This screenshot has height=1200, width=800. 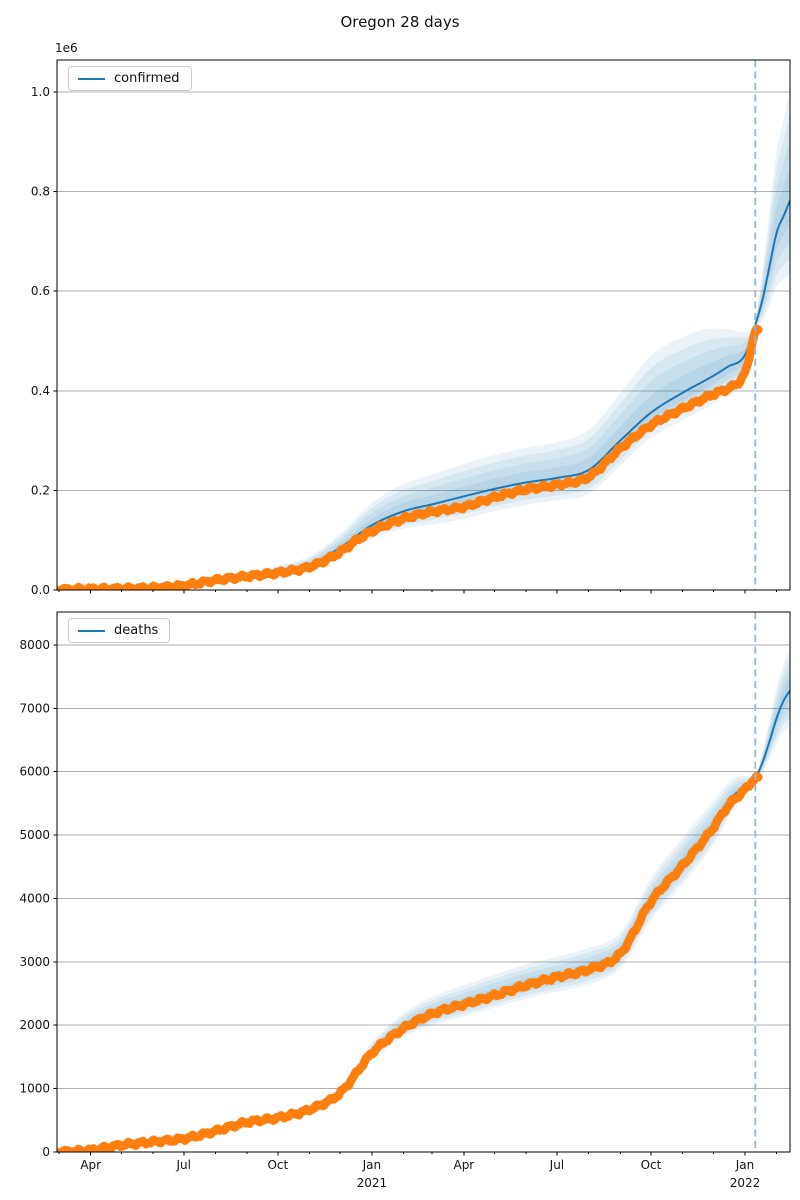 I want to click on x-tick-year-label: 2021, so click(x=372, y=1183).